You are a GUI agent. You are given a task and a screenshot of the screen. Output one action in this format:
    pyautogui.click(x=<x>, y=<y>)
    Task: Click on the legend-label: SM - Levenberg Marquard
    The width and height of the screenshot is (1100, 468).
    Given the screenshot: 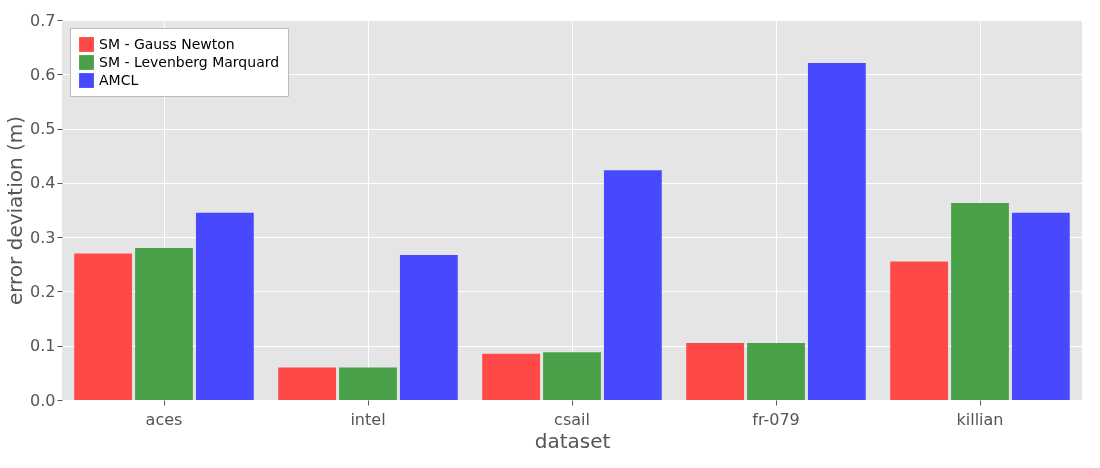 What is the action you would take?
    pyautogui.click(x=189, y=61)
    